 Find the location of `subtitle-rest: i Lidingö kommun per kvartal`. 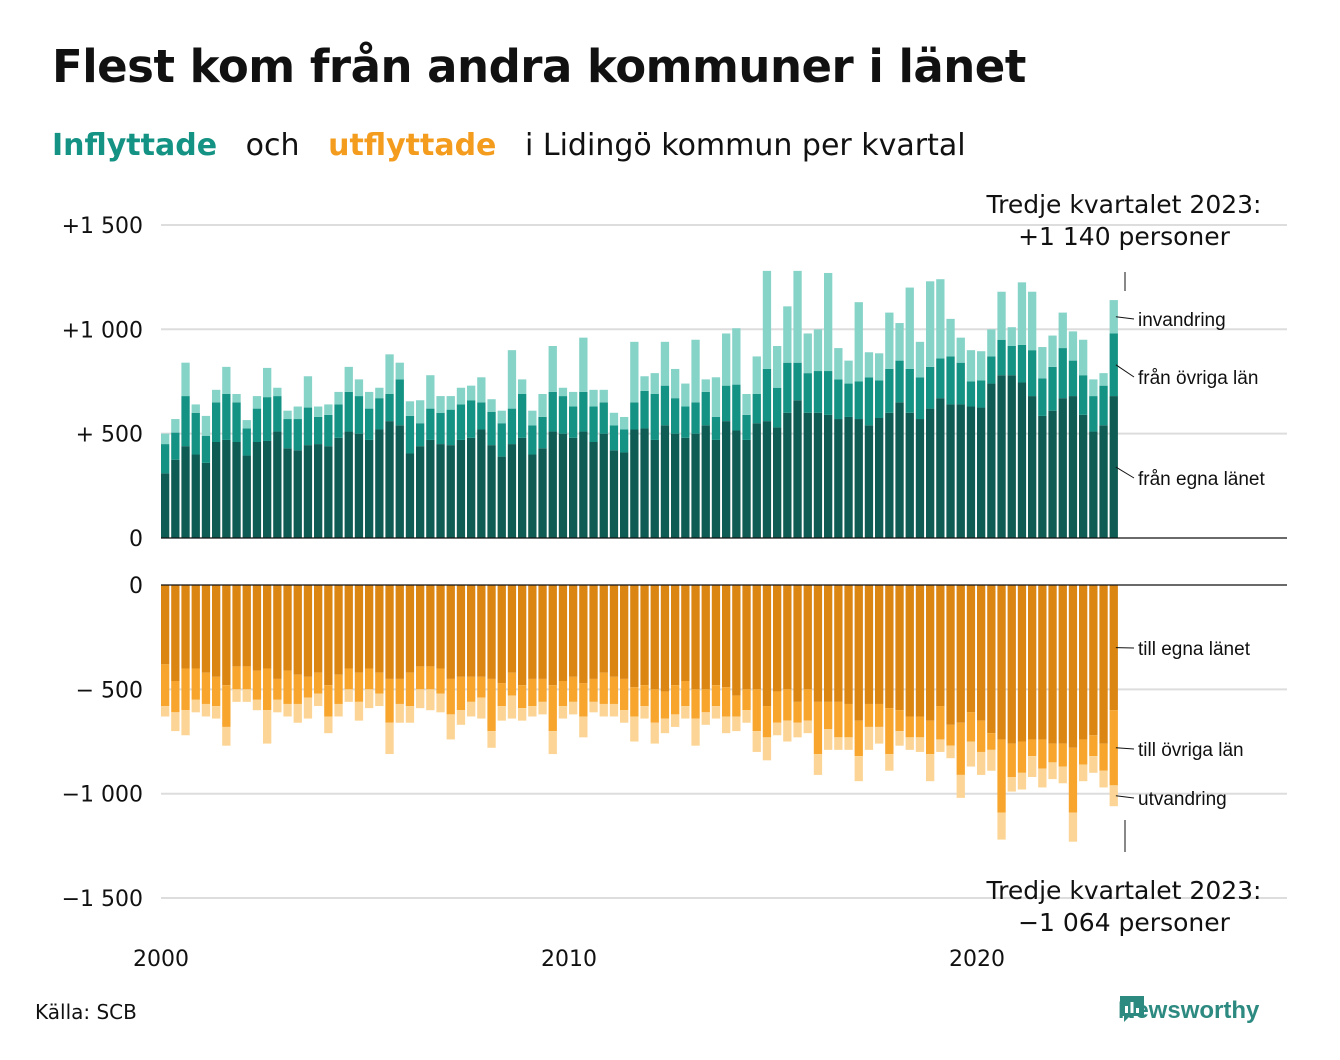

subtitle-rest: i Lidingö kommun per kvartal is located at coordinates (745, 145).